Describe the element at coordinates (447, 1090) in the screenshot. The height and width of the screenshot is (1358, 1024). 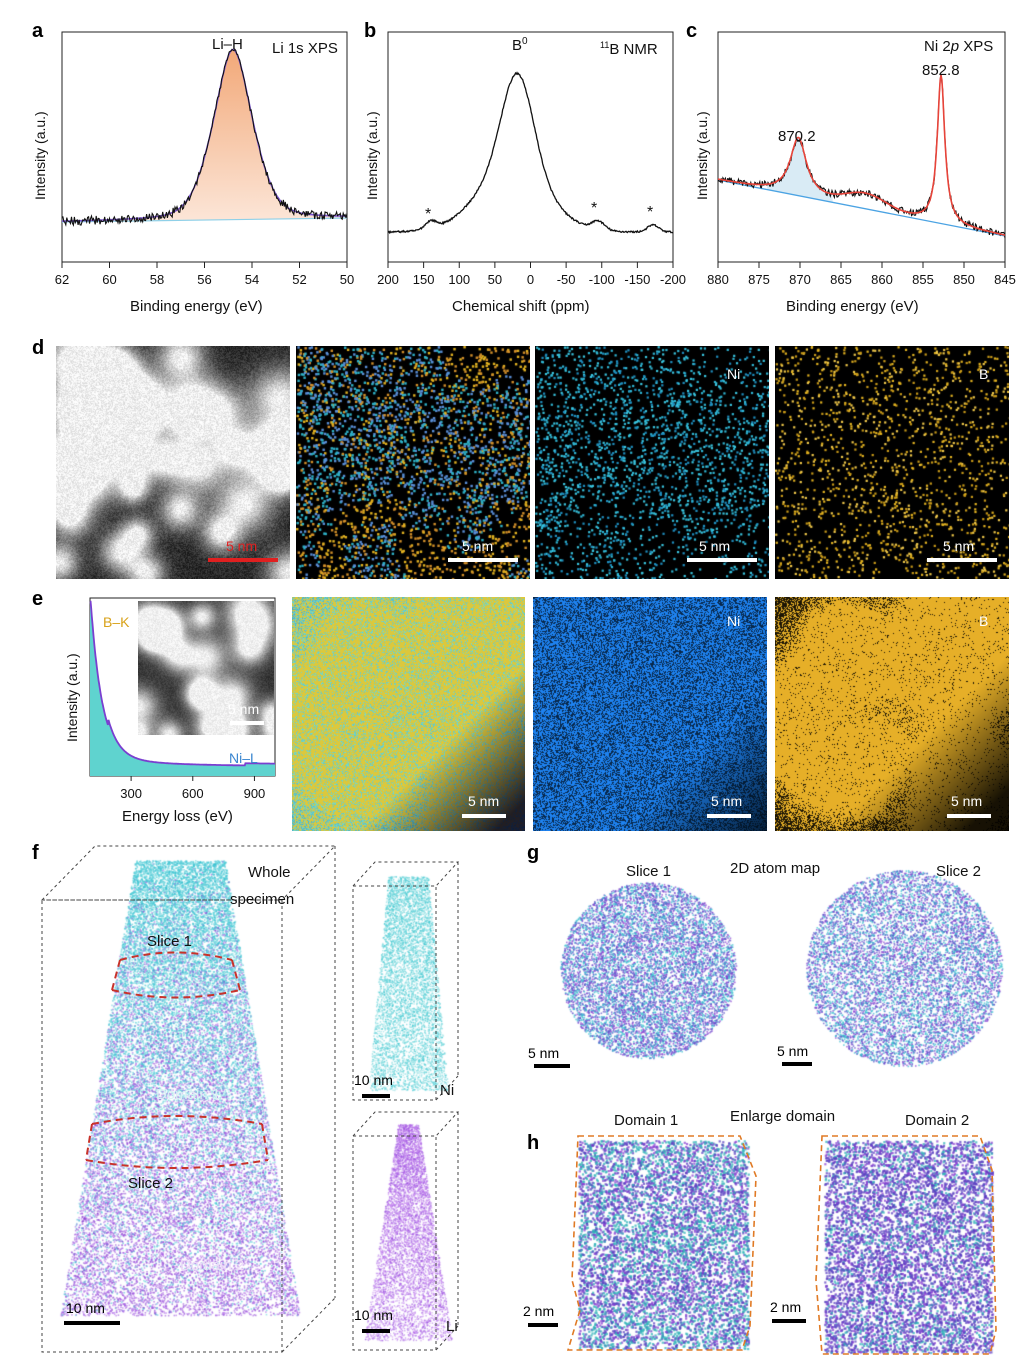
I see `f-ni-label: Ni` at that location.